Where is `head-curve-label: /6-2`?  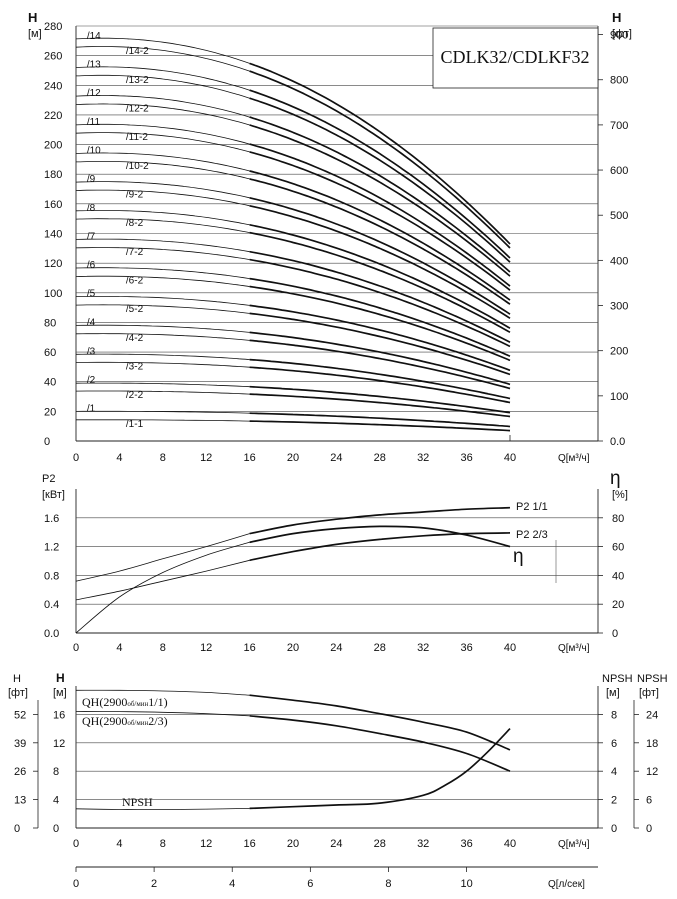 head-curve-label: /6-2 is located at coordinates (135, 280).